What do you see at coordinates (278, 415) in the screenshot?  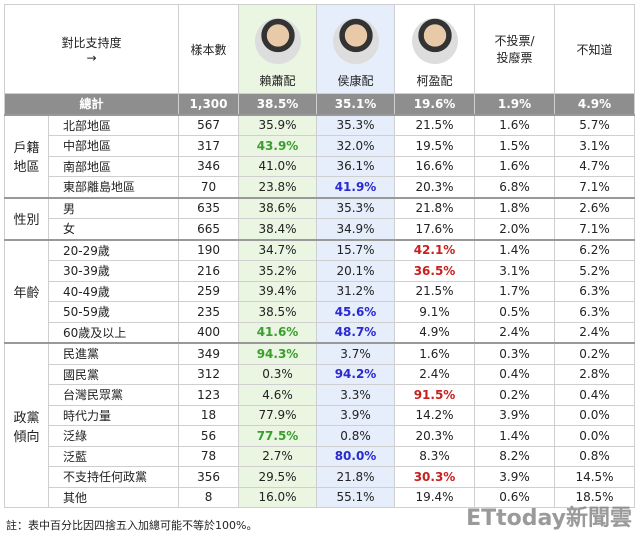 I see `percentage: 77.9%` at bounding box center [278, 415].